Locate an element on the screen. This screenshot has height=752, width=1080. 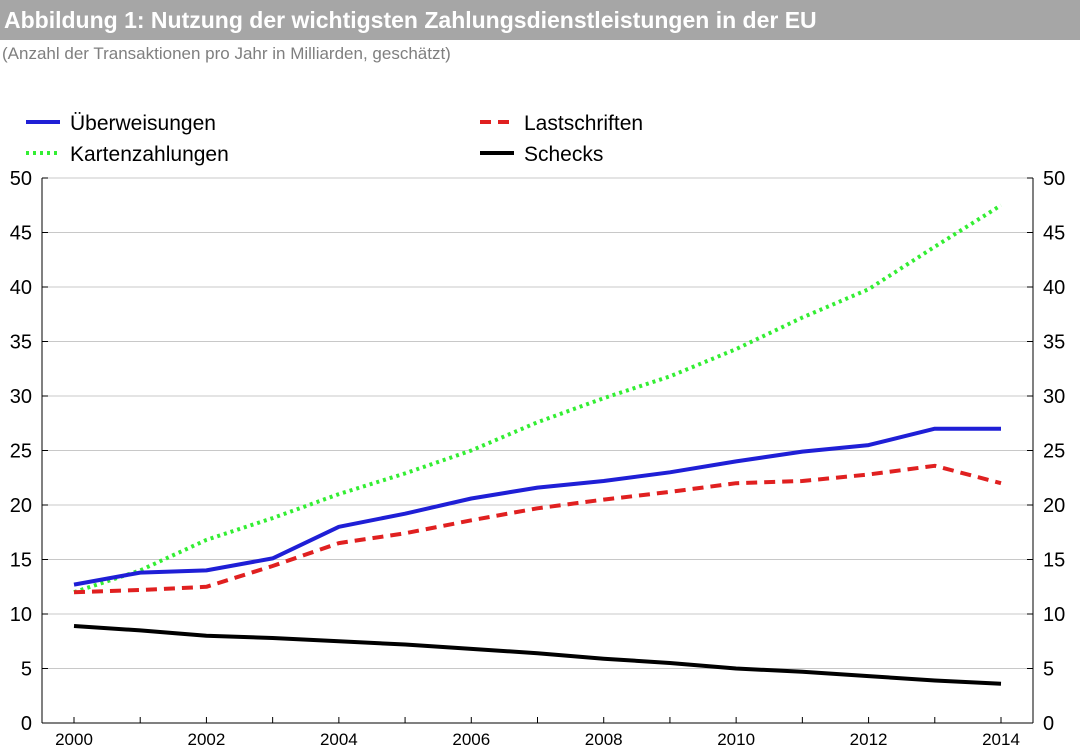
y-tick-label-left: 25 is located at coordinates (21, 452).